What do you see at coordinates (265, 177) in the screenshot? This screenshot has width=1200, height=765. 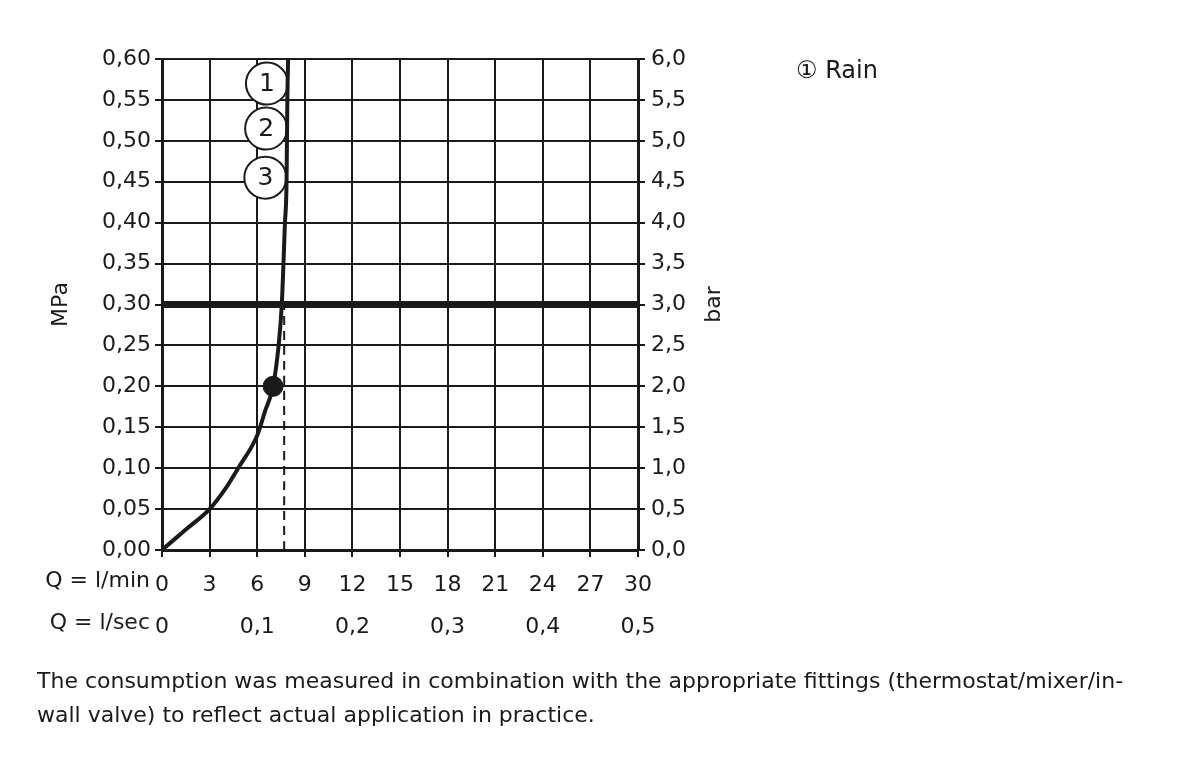 I see `annotation: 3` at bounding box center [265, 177].